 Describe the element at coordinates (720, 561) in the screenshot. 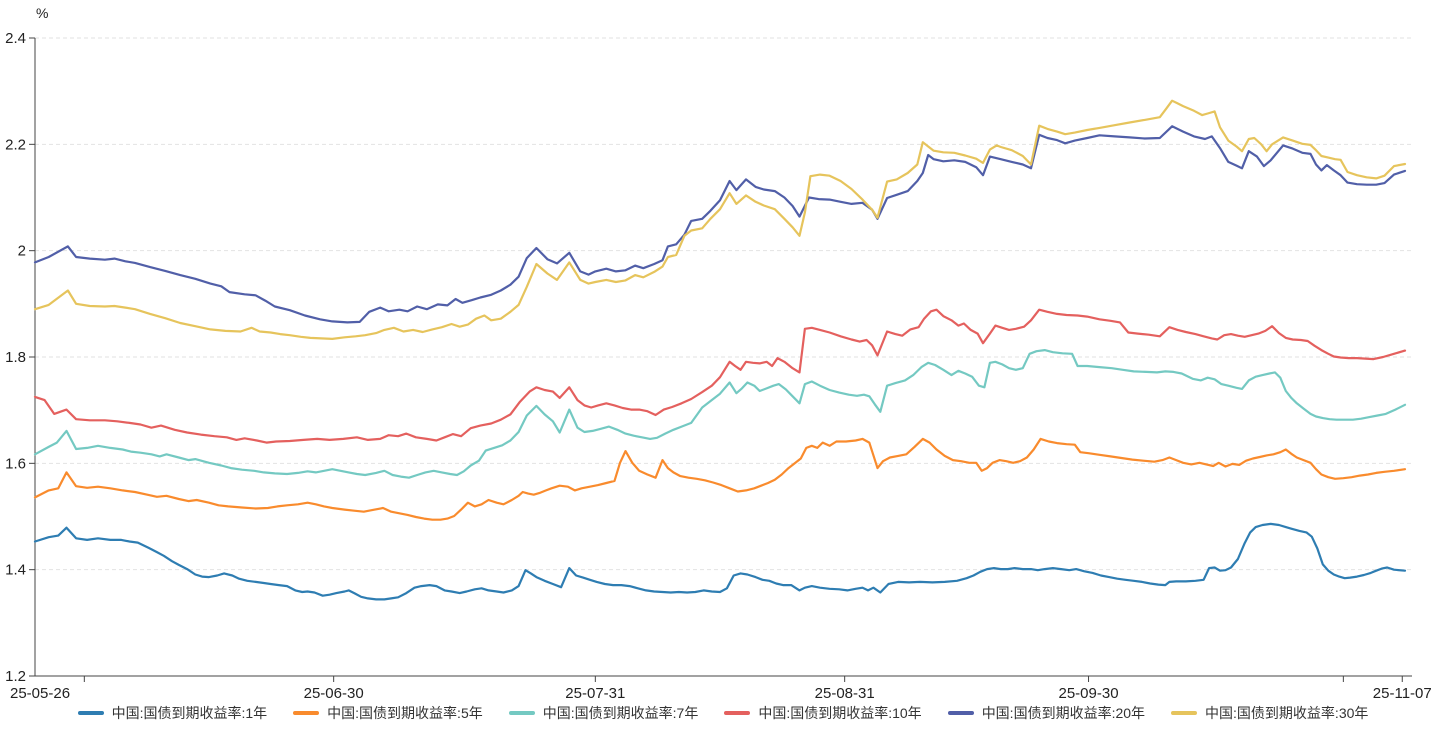

I see `series-line-1年` at that location.